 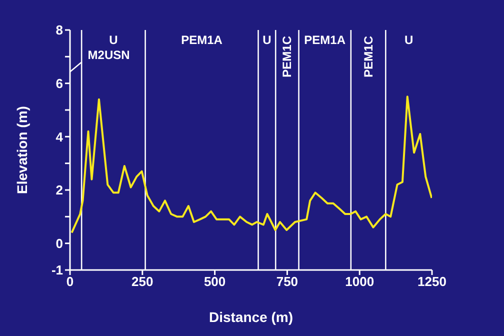 I want to click on x-axis-title: Distance (m), so click(x=251, y=317).